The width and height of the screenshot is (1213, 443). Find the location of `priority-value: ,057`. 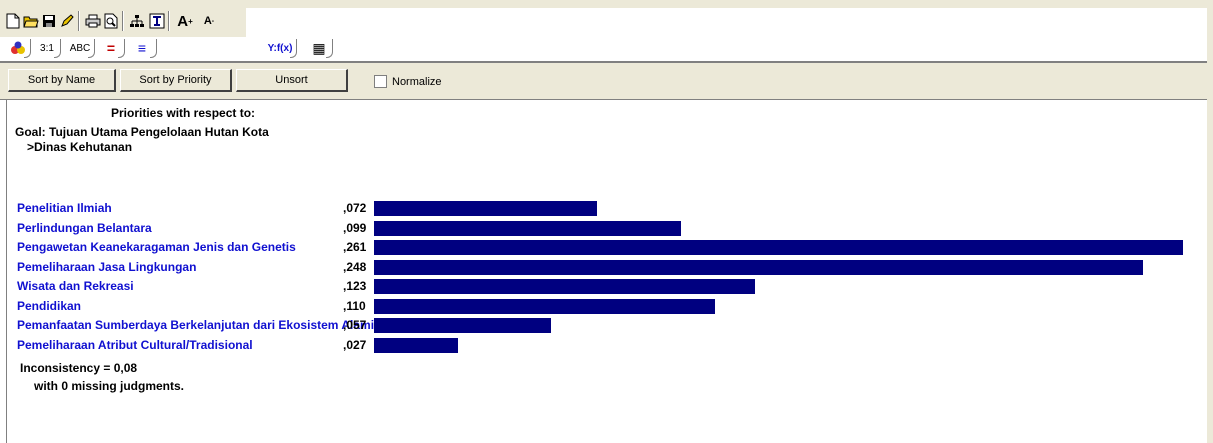

priority-value: ,057 is located at coordinates (355, 325).